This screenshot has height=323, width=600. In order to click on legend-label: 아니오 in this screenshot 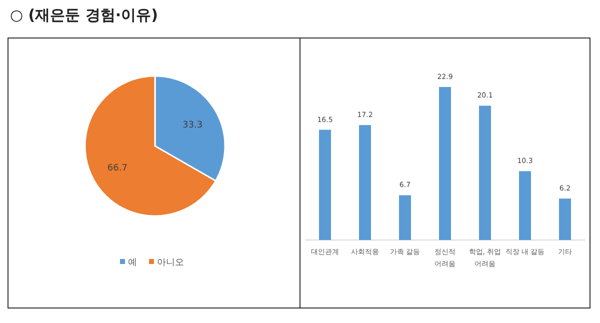, I will do `click(170, 263)`.